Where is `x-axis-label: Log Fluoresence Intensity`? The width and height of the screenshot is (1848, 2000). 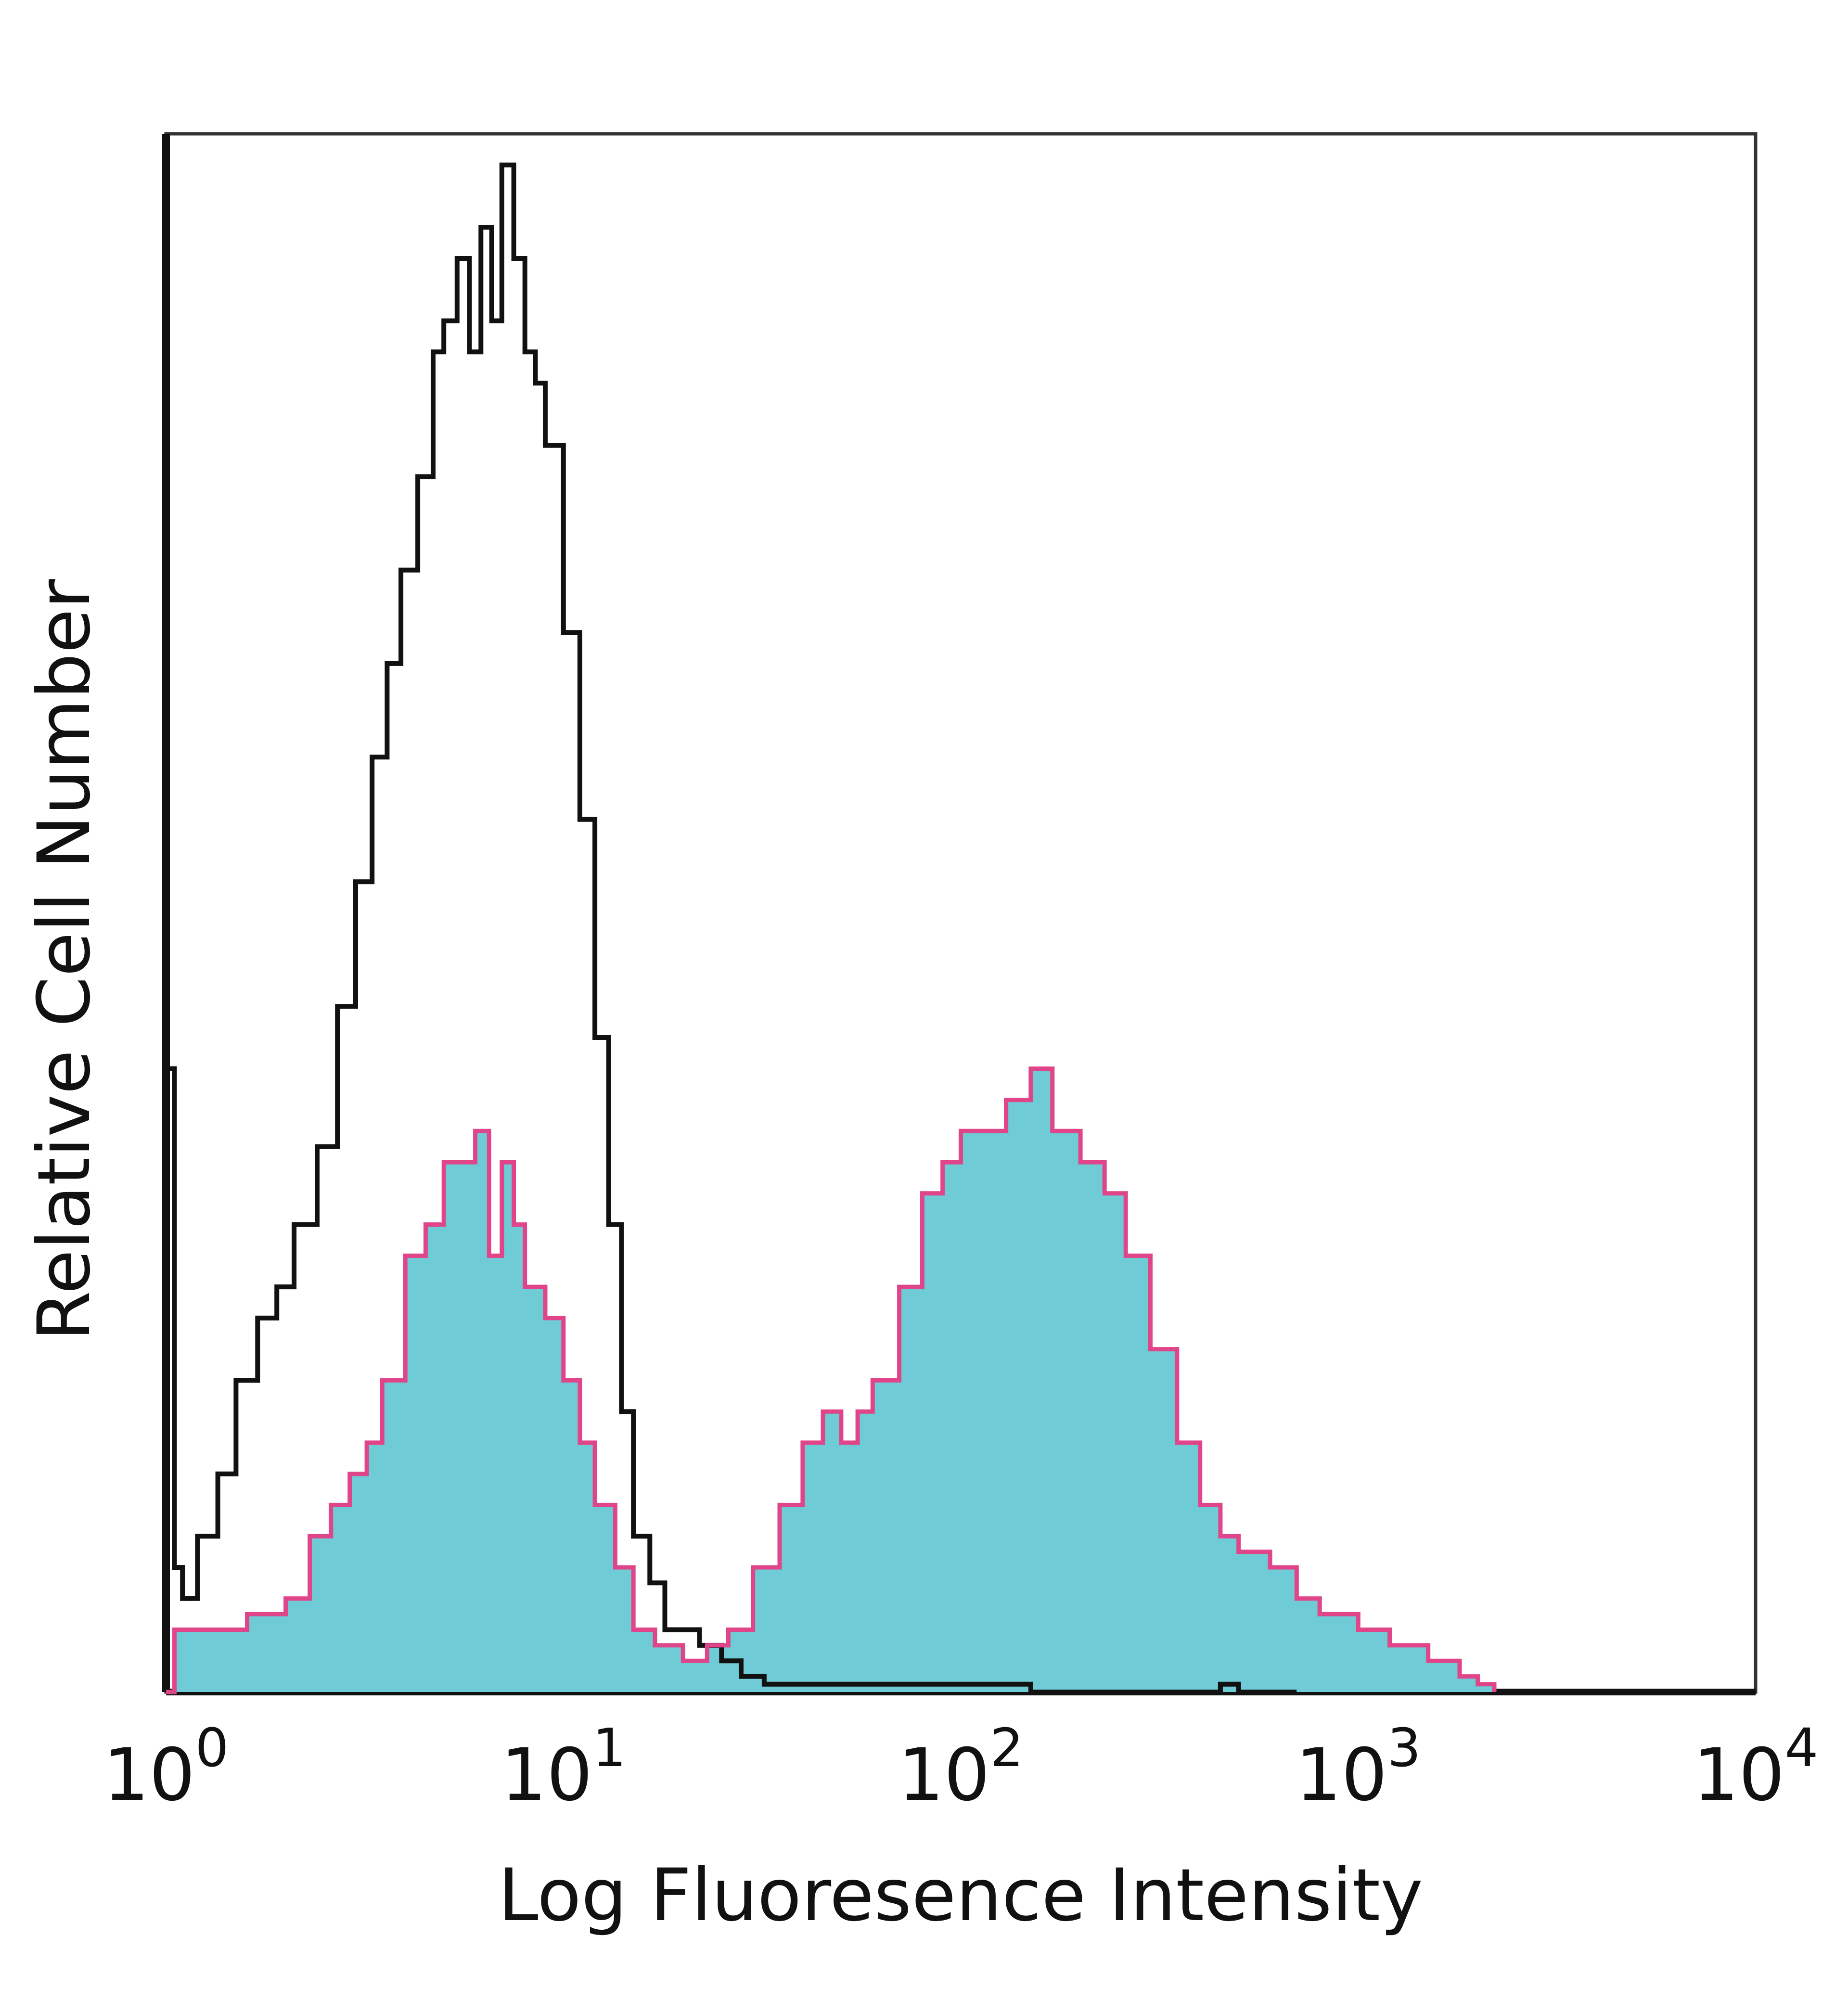 x-axis-label: Log Fluoresence Intensity is located at coordinates (960, 1895).